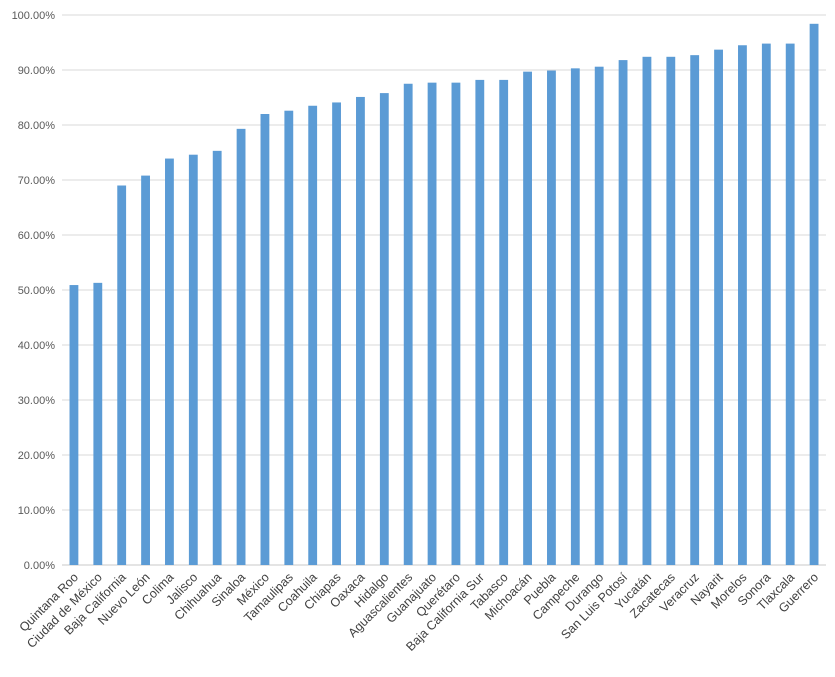  I want to click on y-tick-label: 70.00%, so click(37, 181).